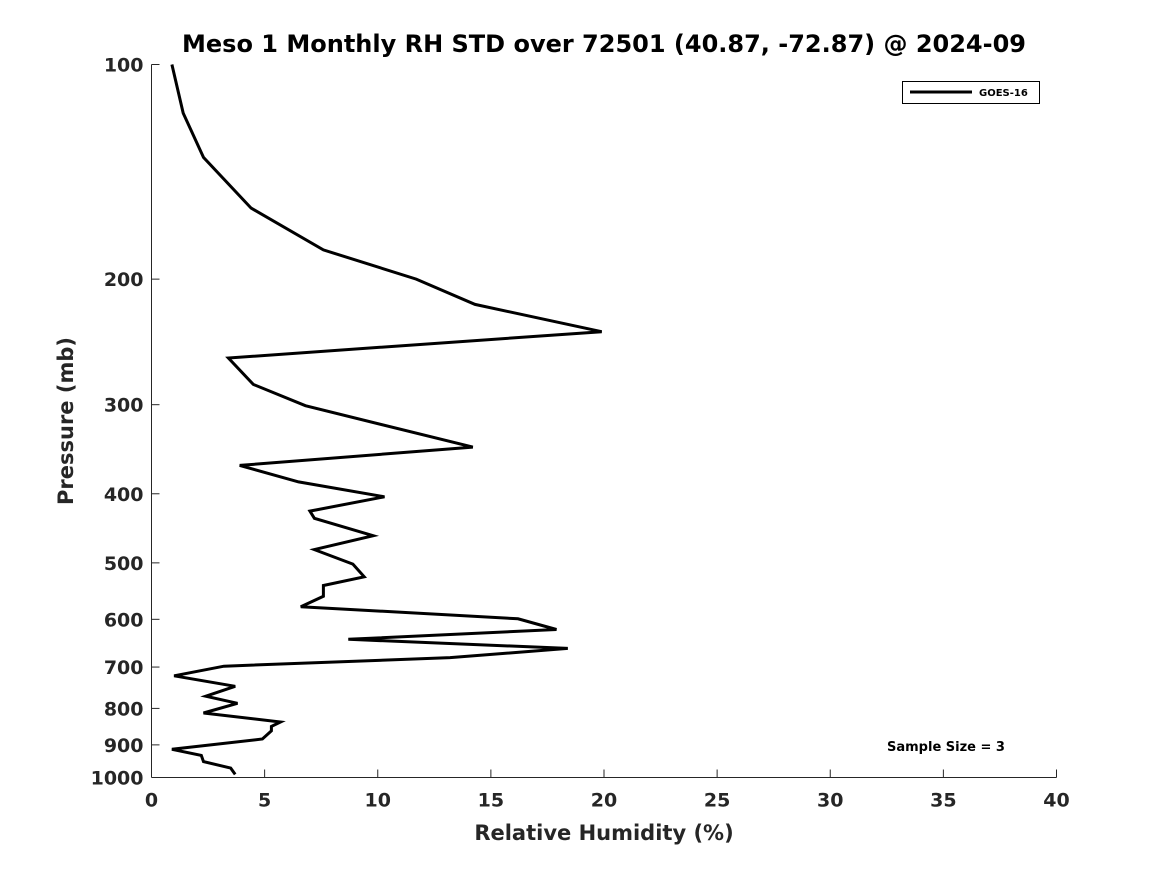 The height and width of the screenshot is (875, 1167). I want to click on x-tick-label: 25, so click(717, 801).